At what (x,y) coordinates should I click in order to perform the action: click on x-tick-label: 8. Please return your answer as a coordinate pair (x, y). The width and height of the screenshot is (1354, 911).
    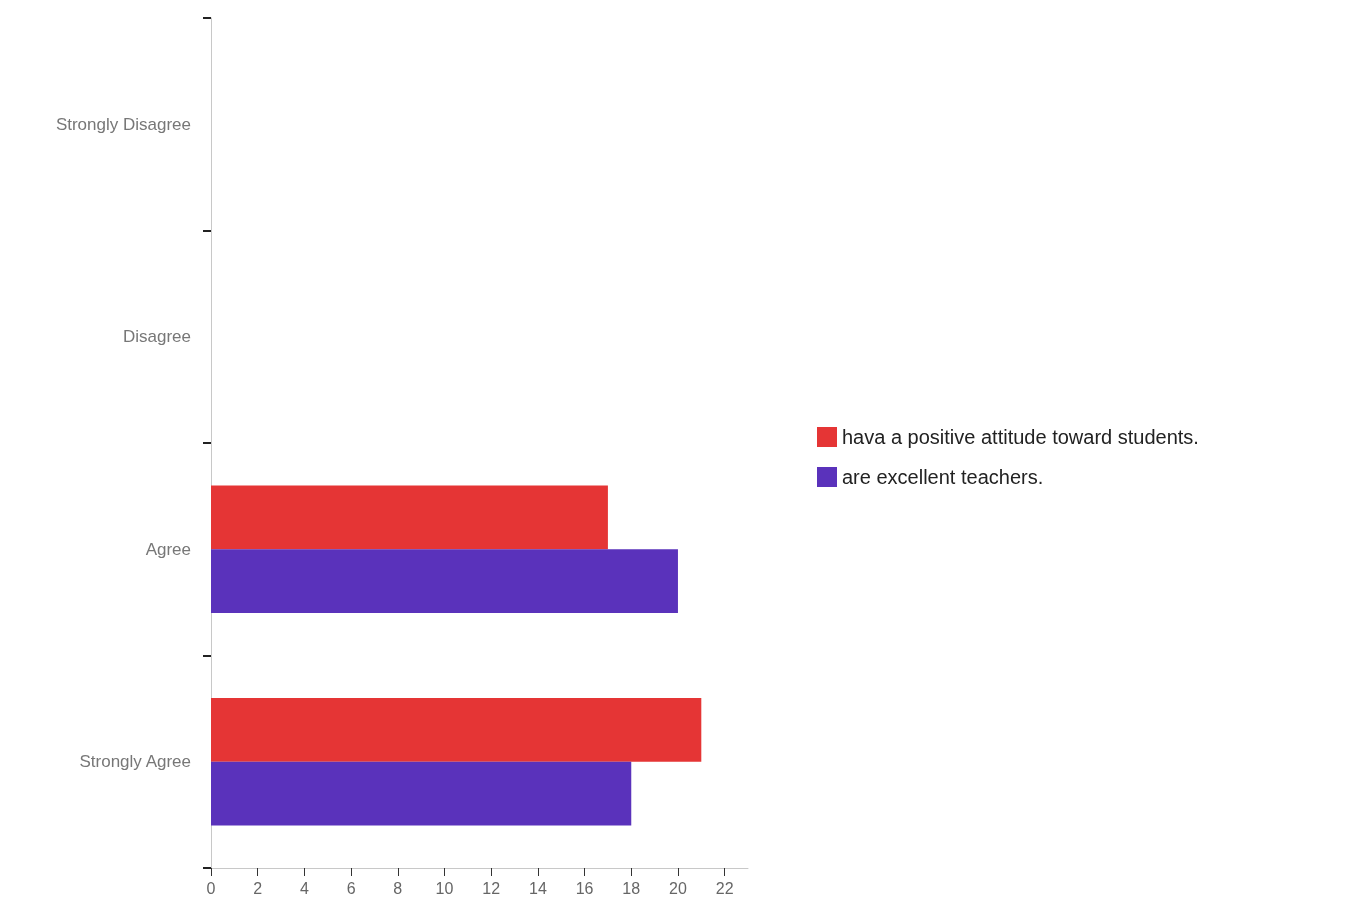
    Looking at the image, I should click on (398, 888).